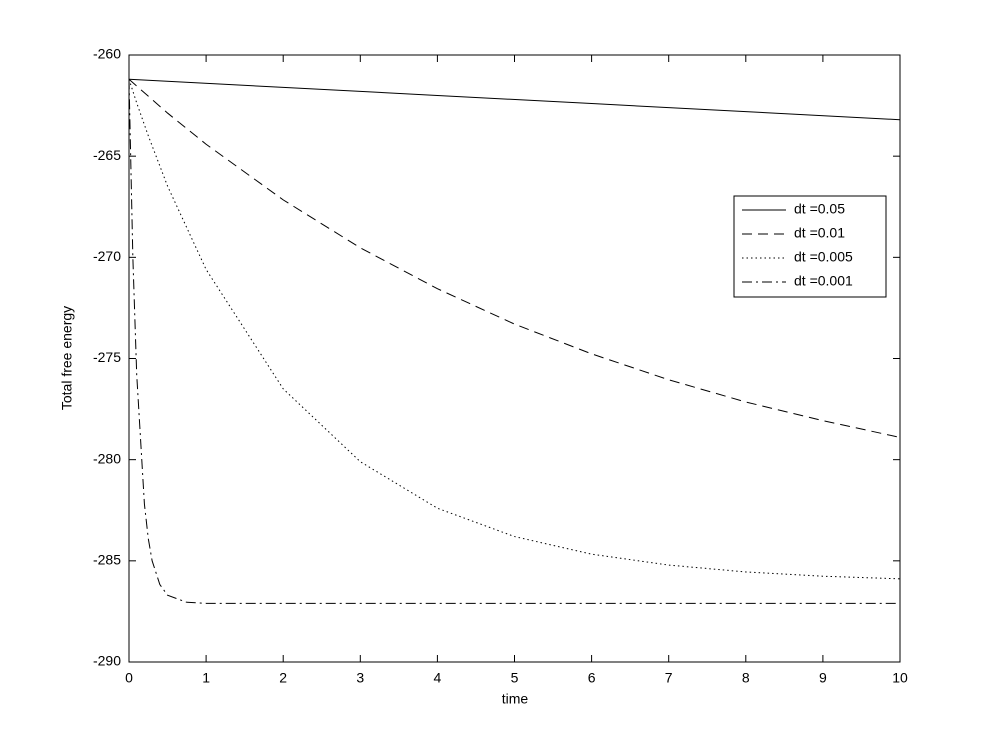 The width and height of the screenshot is (995, 746). I want to click on x-tick-label: 5, so click(515, 678).